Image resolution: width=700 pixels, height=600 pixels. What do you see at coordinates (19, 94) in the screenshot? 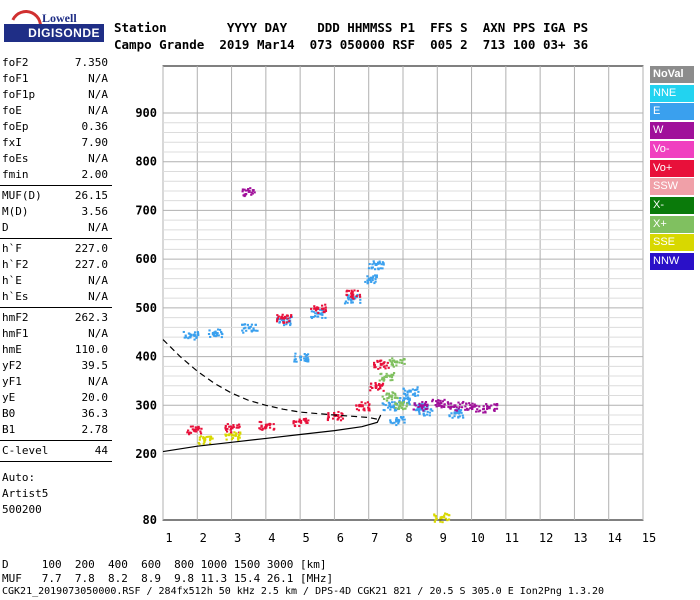
I see `param-key: foF1p` at bounding box center [19, 94].